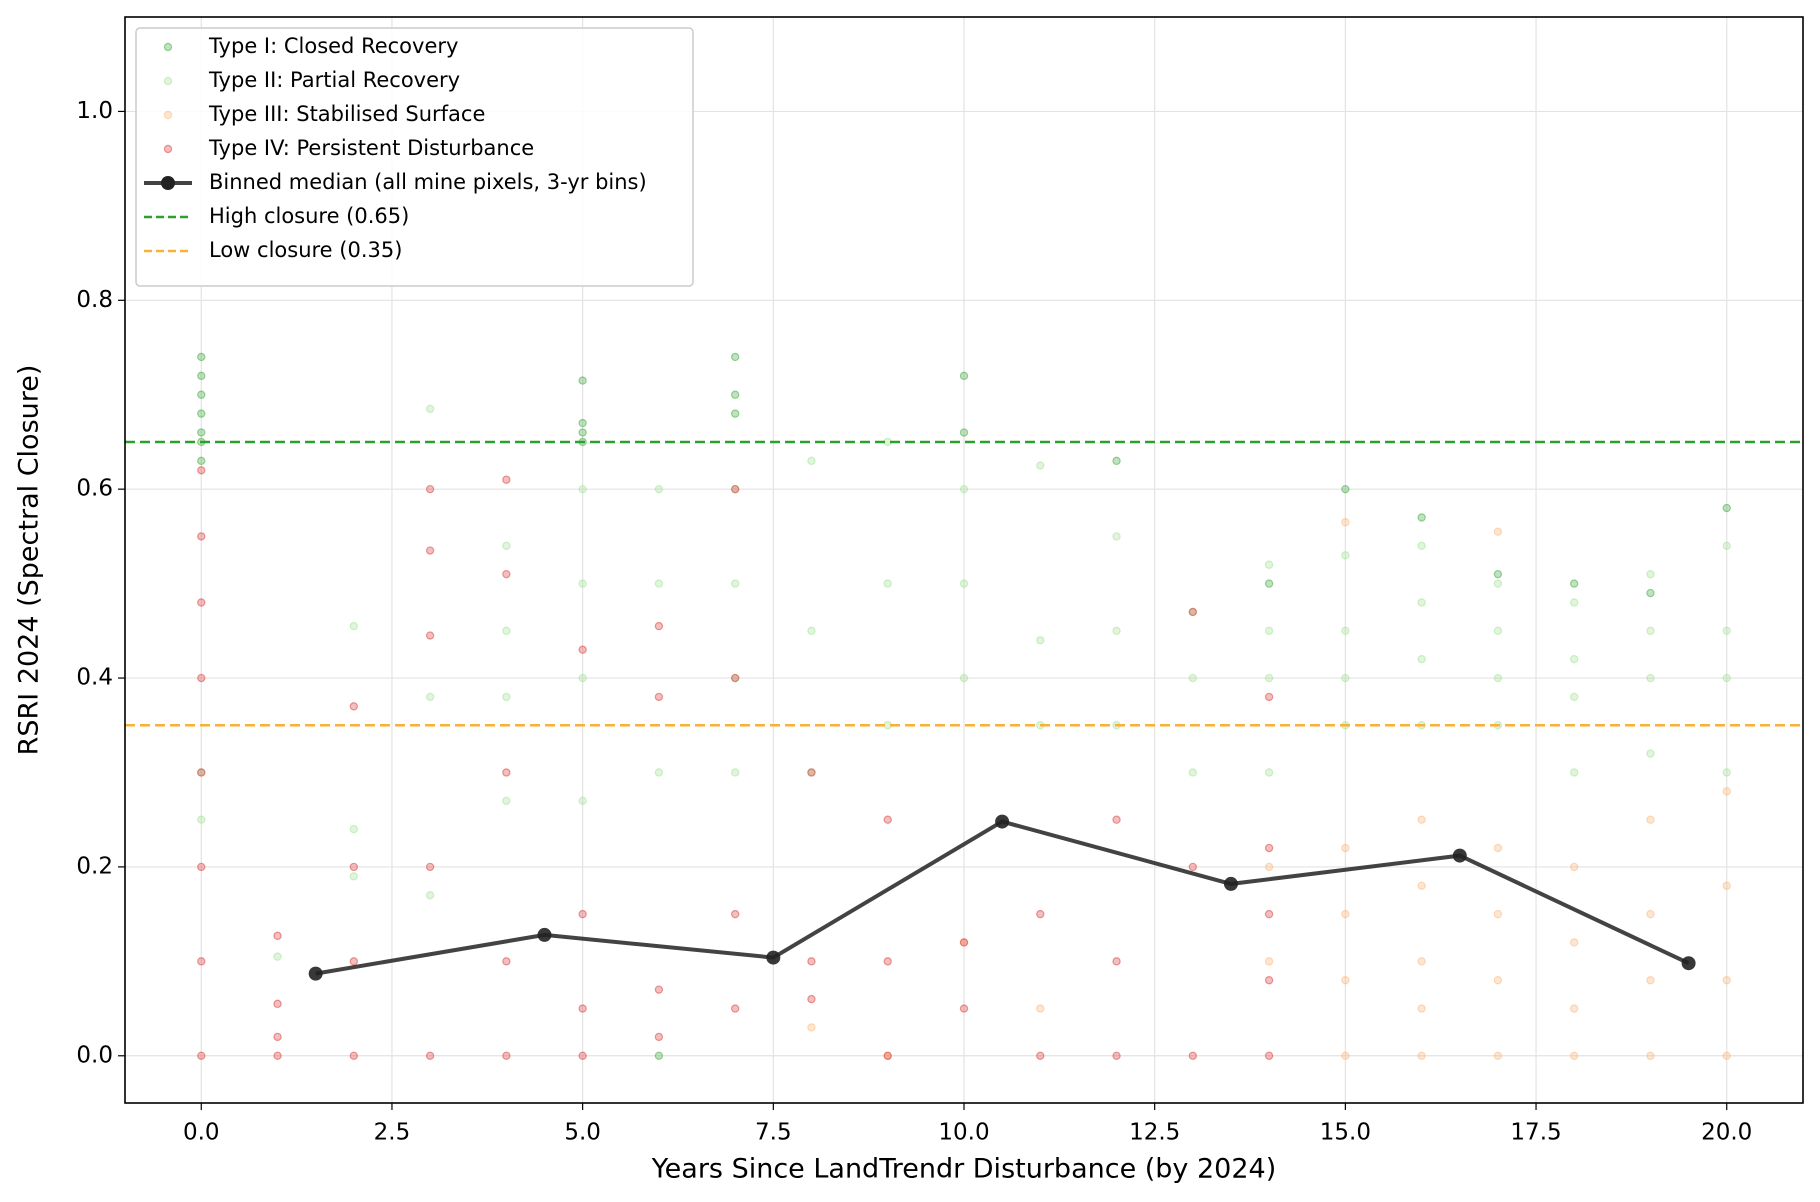  I want to click on y-tick-label: 0.4, so click(94, 678).